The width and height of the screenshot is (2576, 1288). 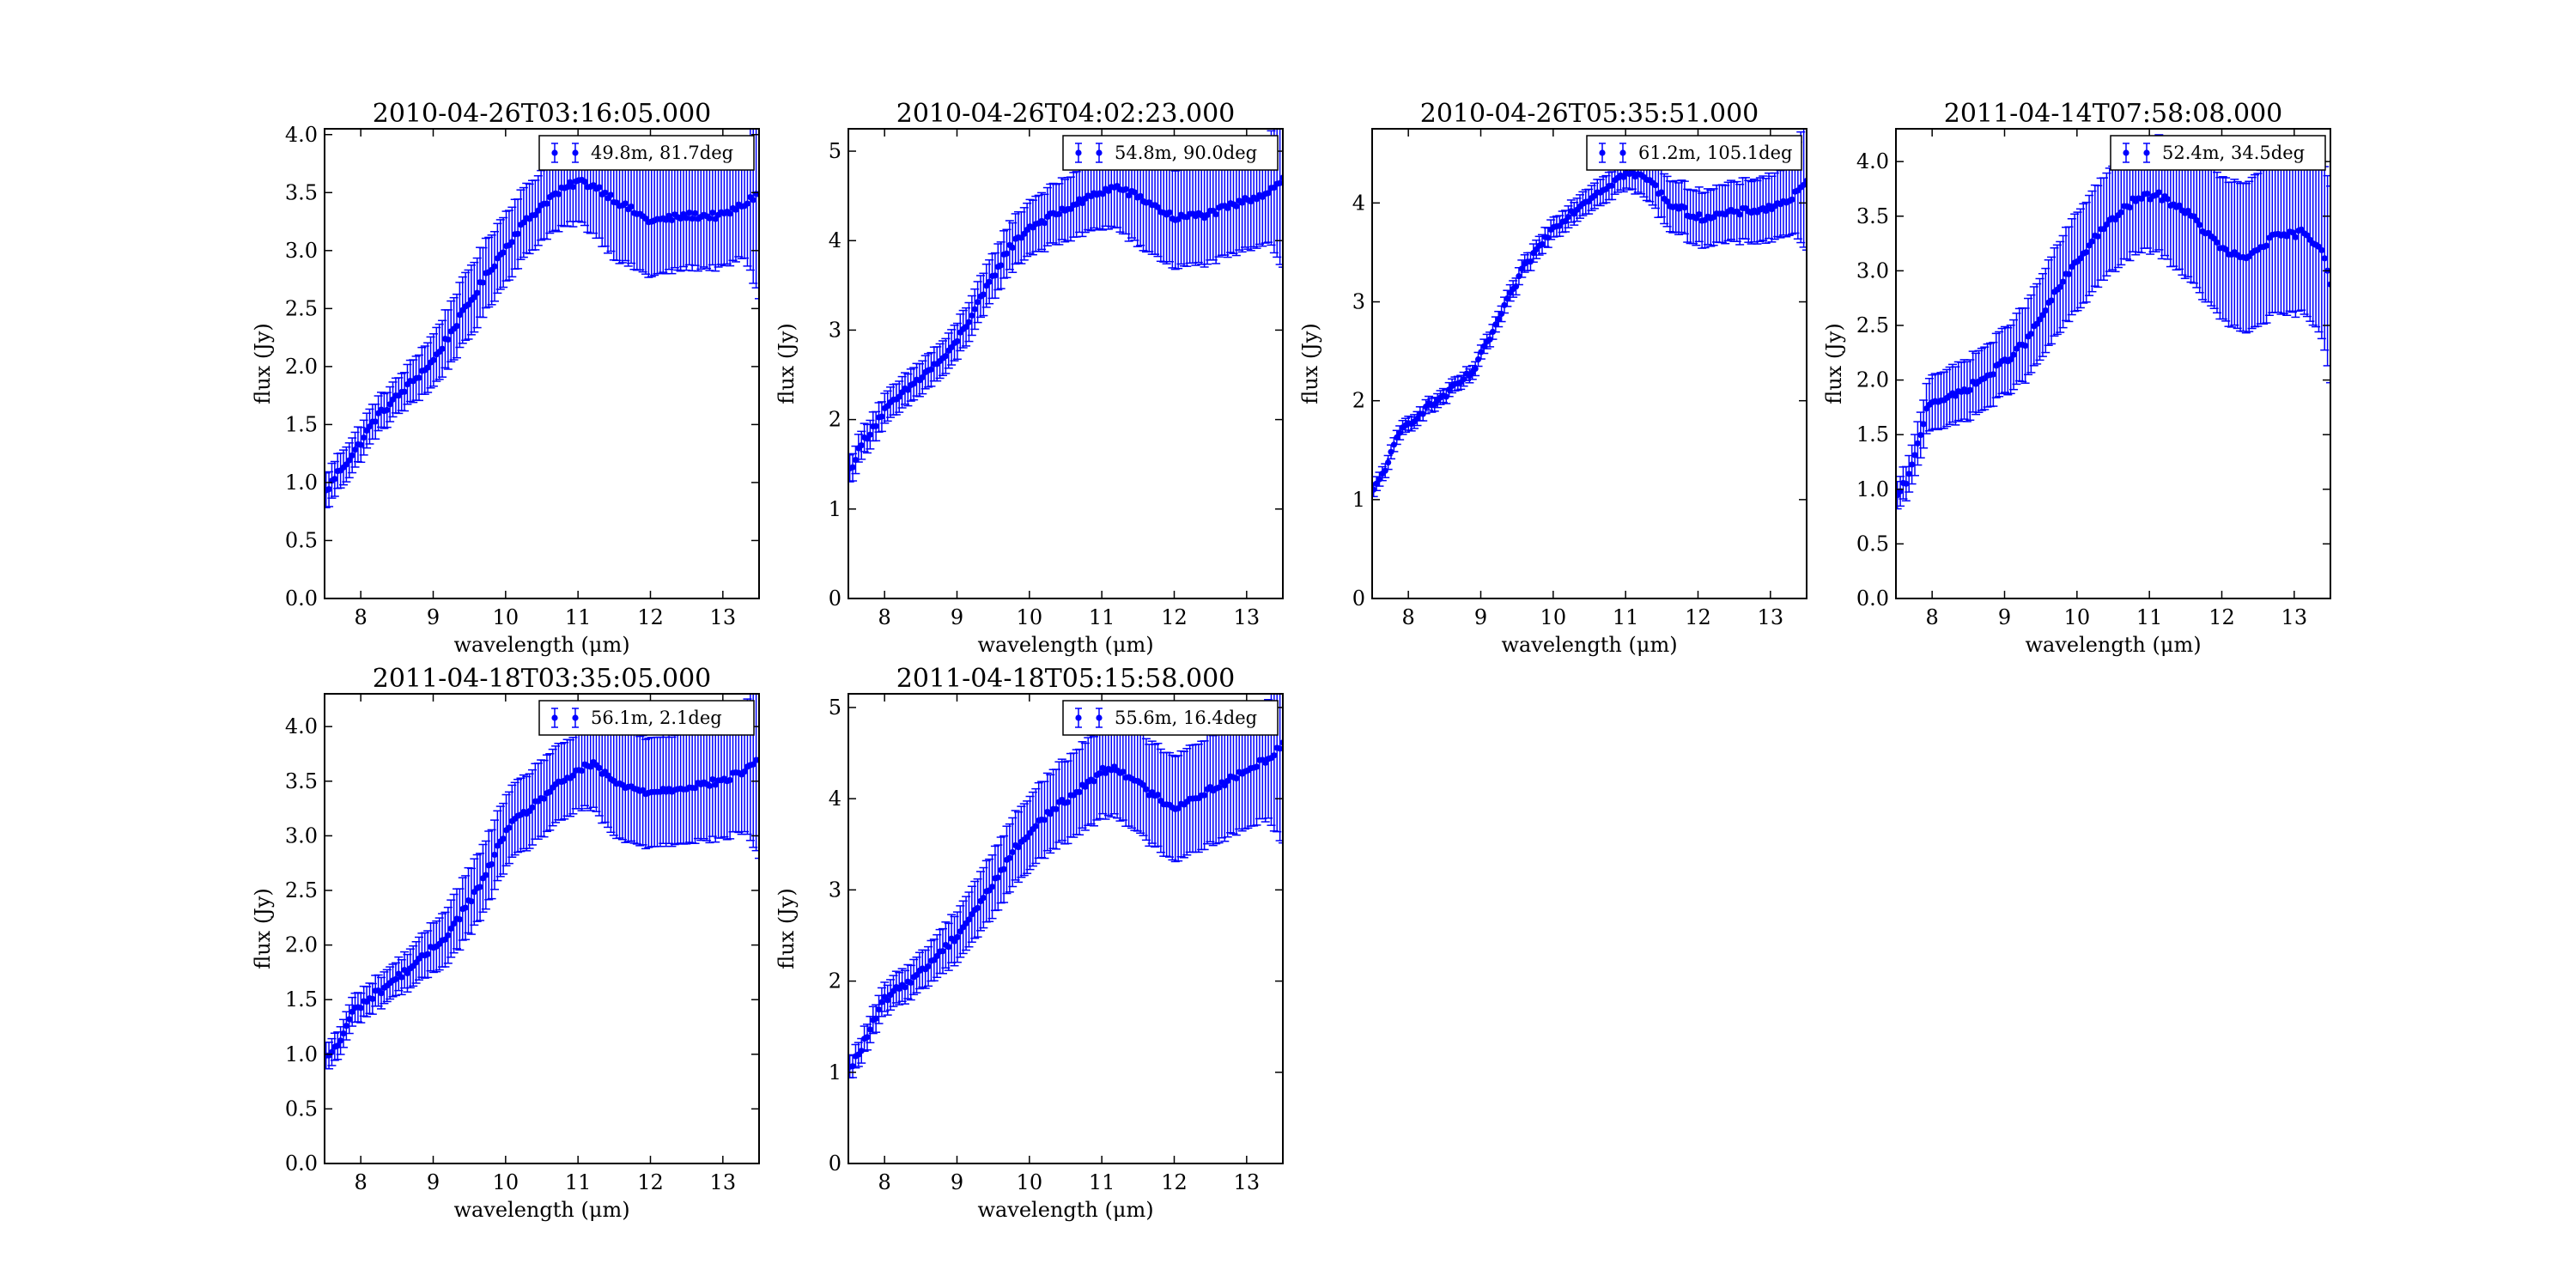 What do you see at coordinates (301, 1163) in the screenshot?
I see `y-tick-label: 0.0` at bounding box center [301, 1163].